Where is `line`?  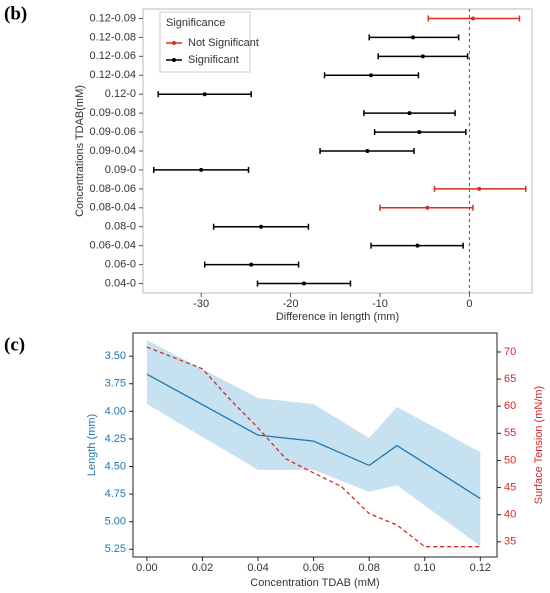
line is located at coordinates (313, 436).